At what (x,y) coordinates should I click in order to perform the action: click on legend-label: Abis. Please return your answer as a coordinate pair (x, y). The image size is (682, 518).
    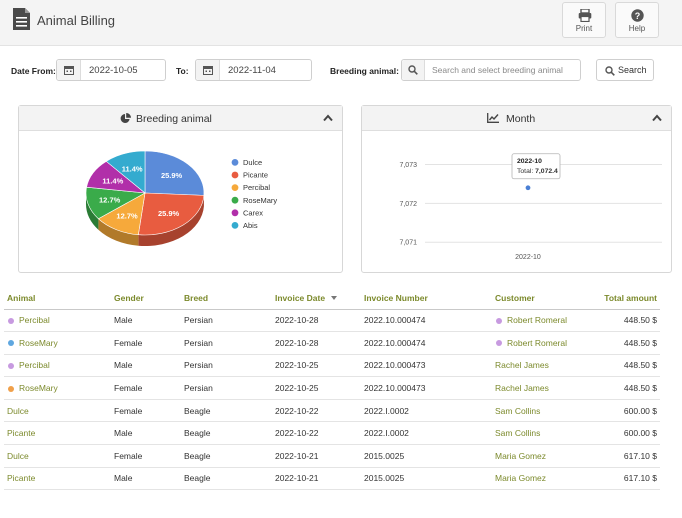
    Looking at the image, I should click on (250, 225).